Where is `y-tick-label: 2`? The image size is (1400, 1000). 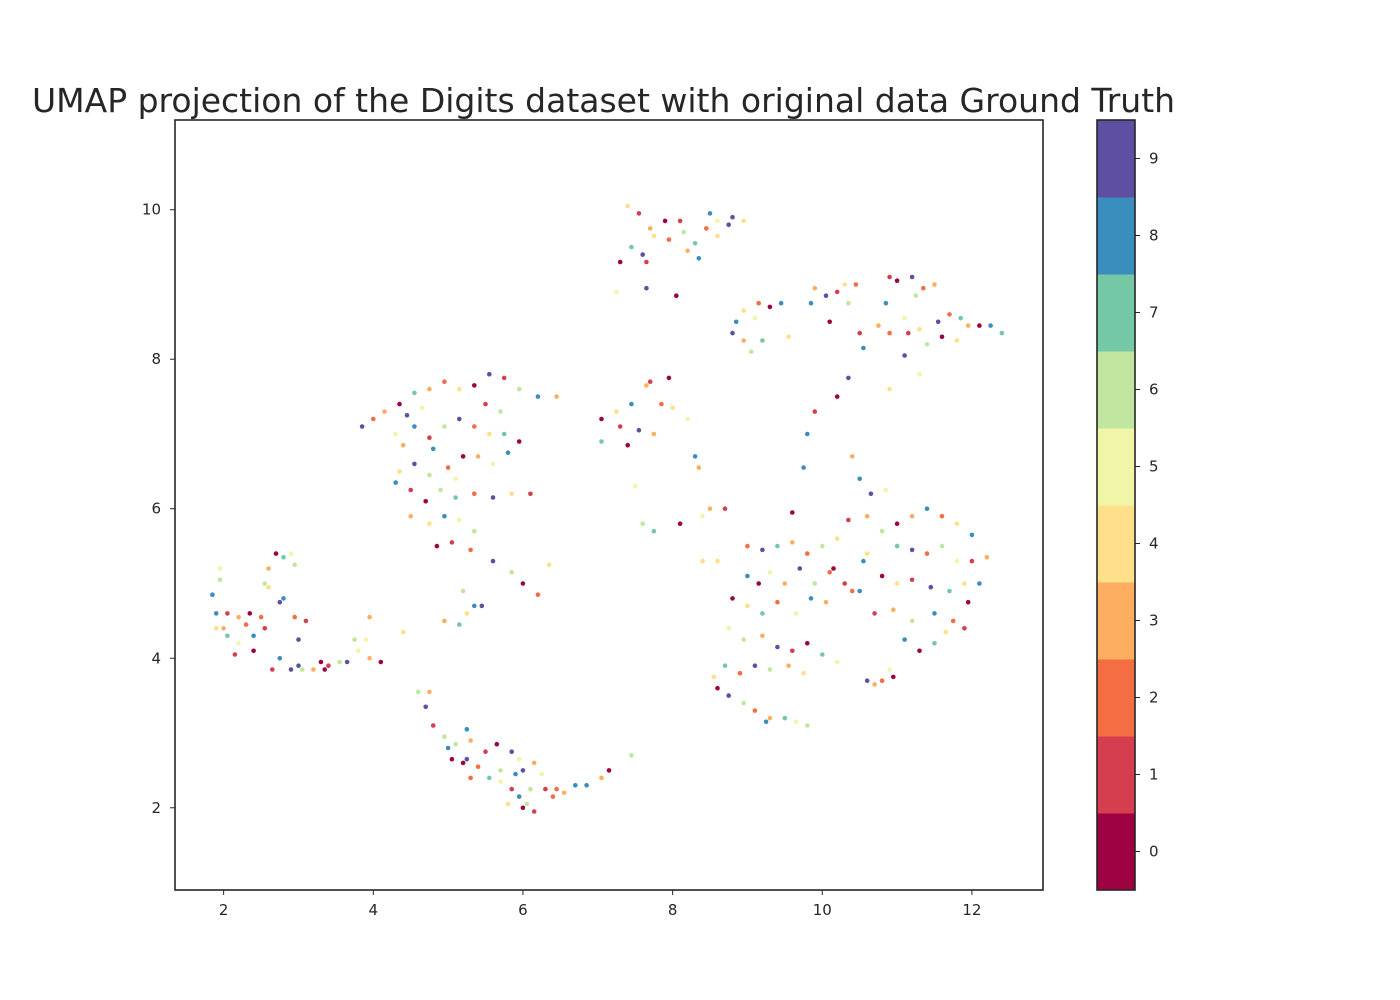 y-tick-label: 2 is located at coordinates (156, 808).